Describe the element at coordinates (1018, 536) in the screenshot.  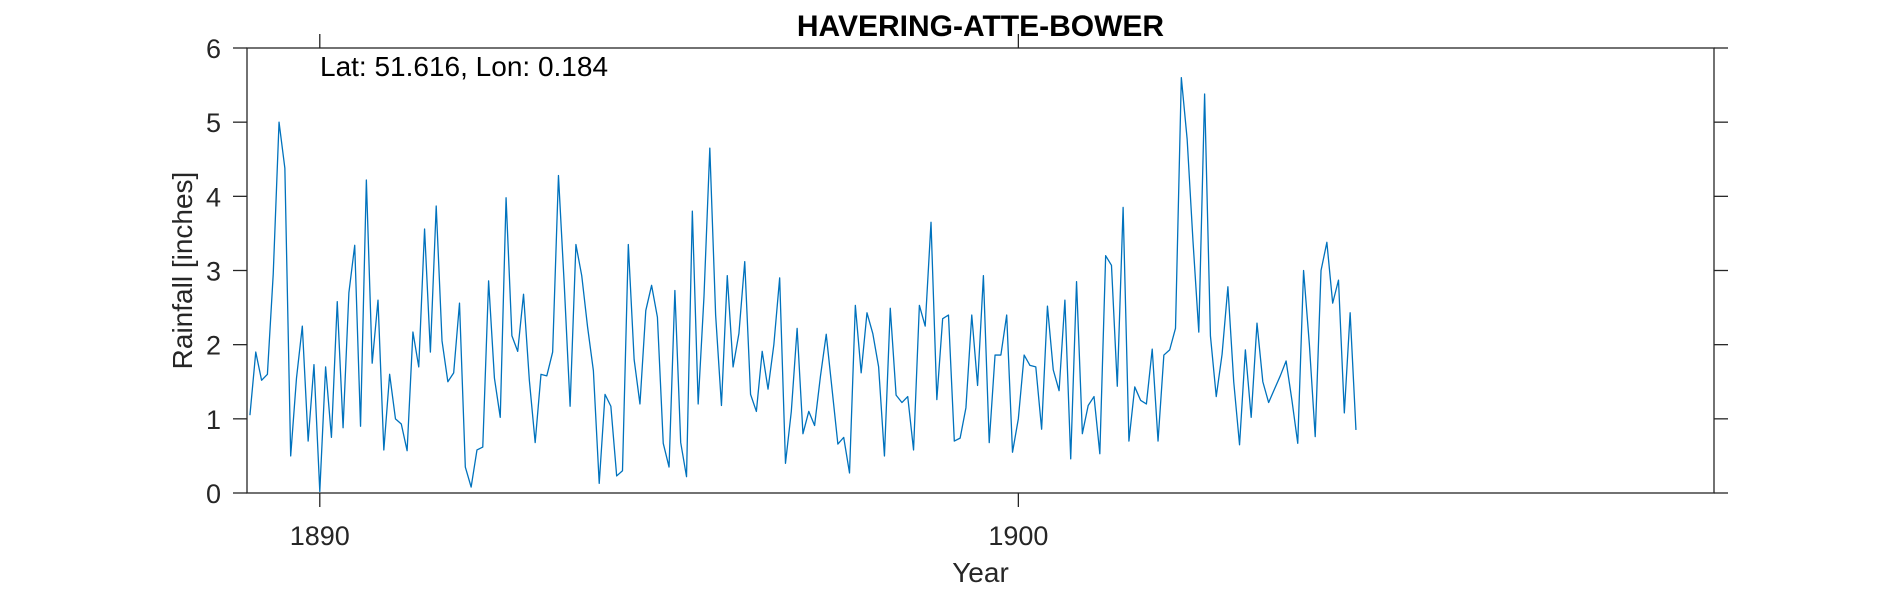
I see `x-tick-label: 1900` at that location.